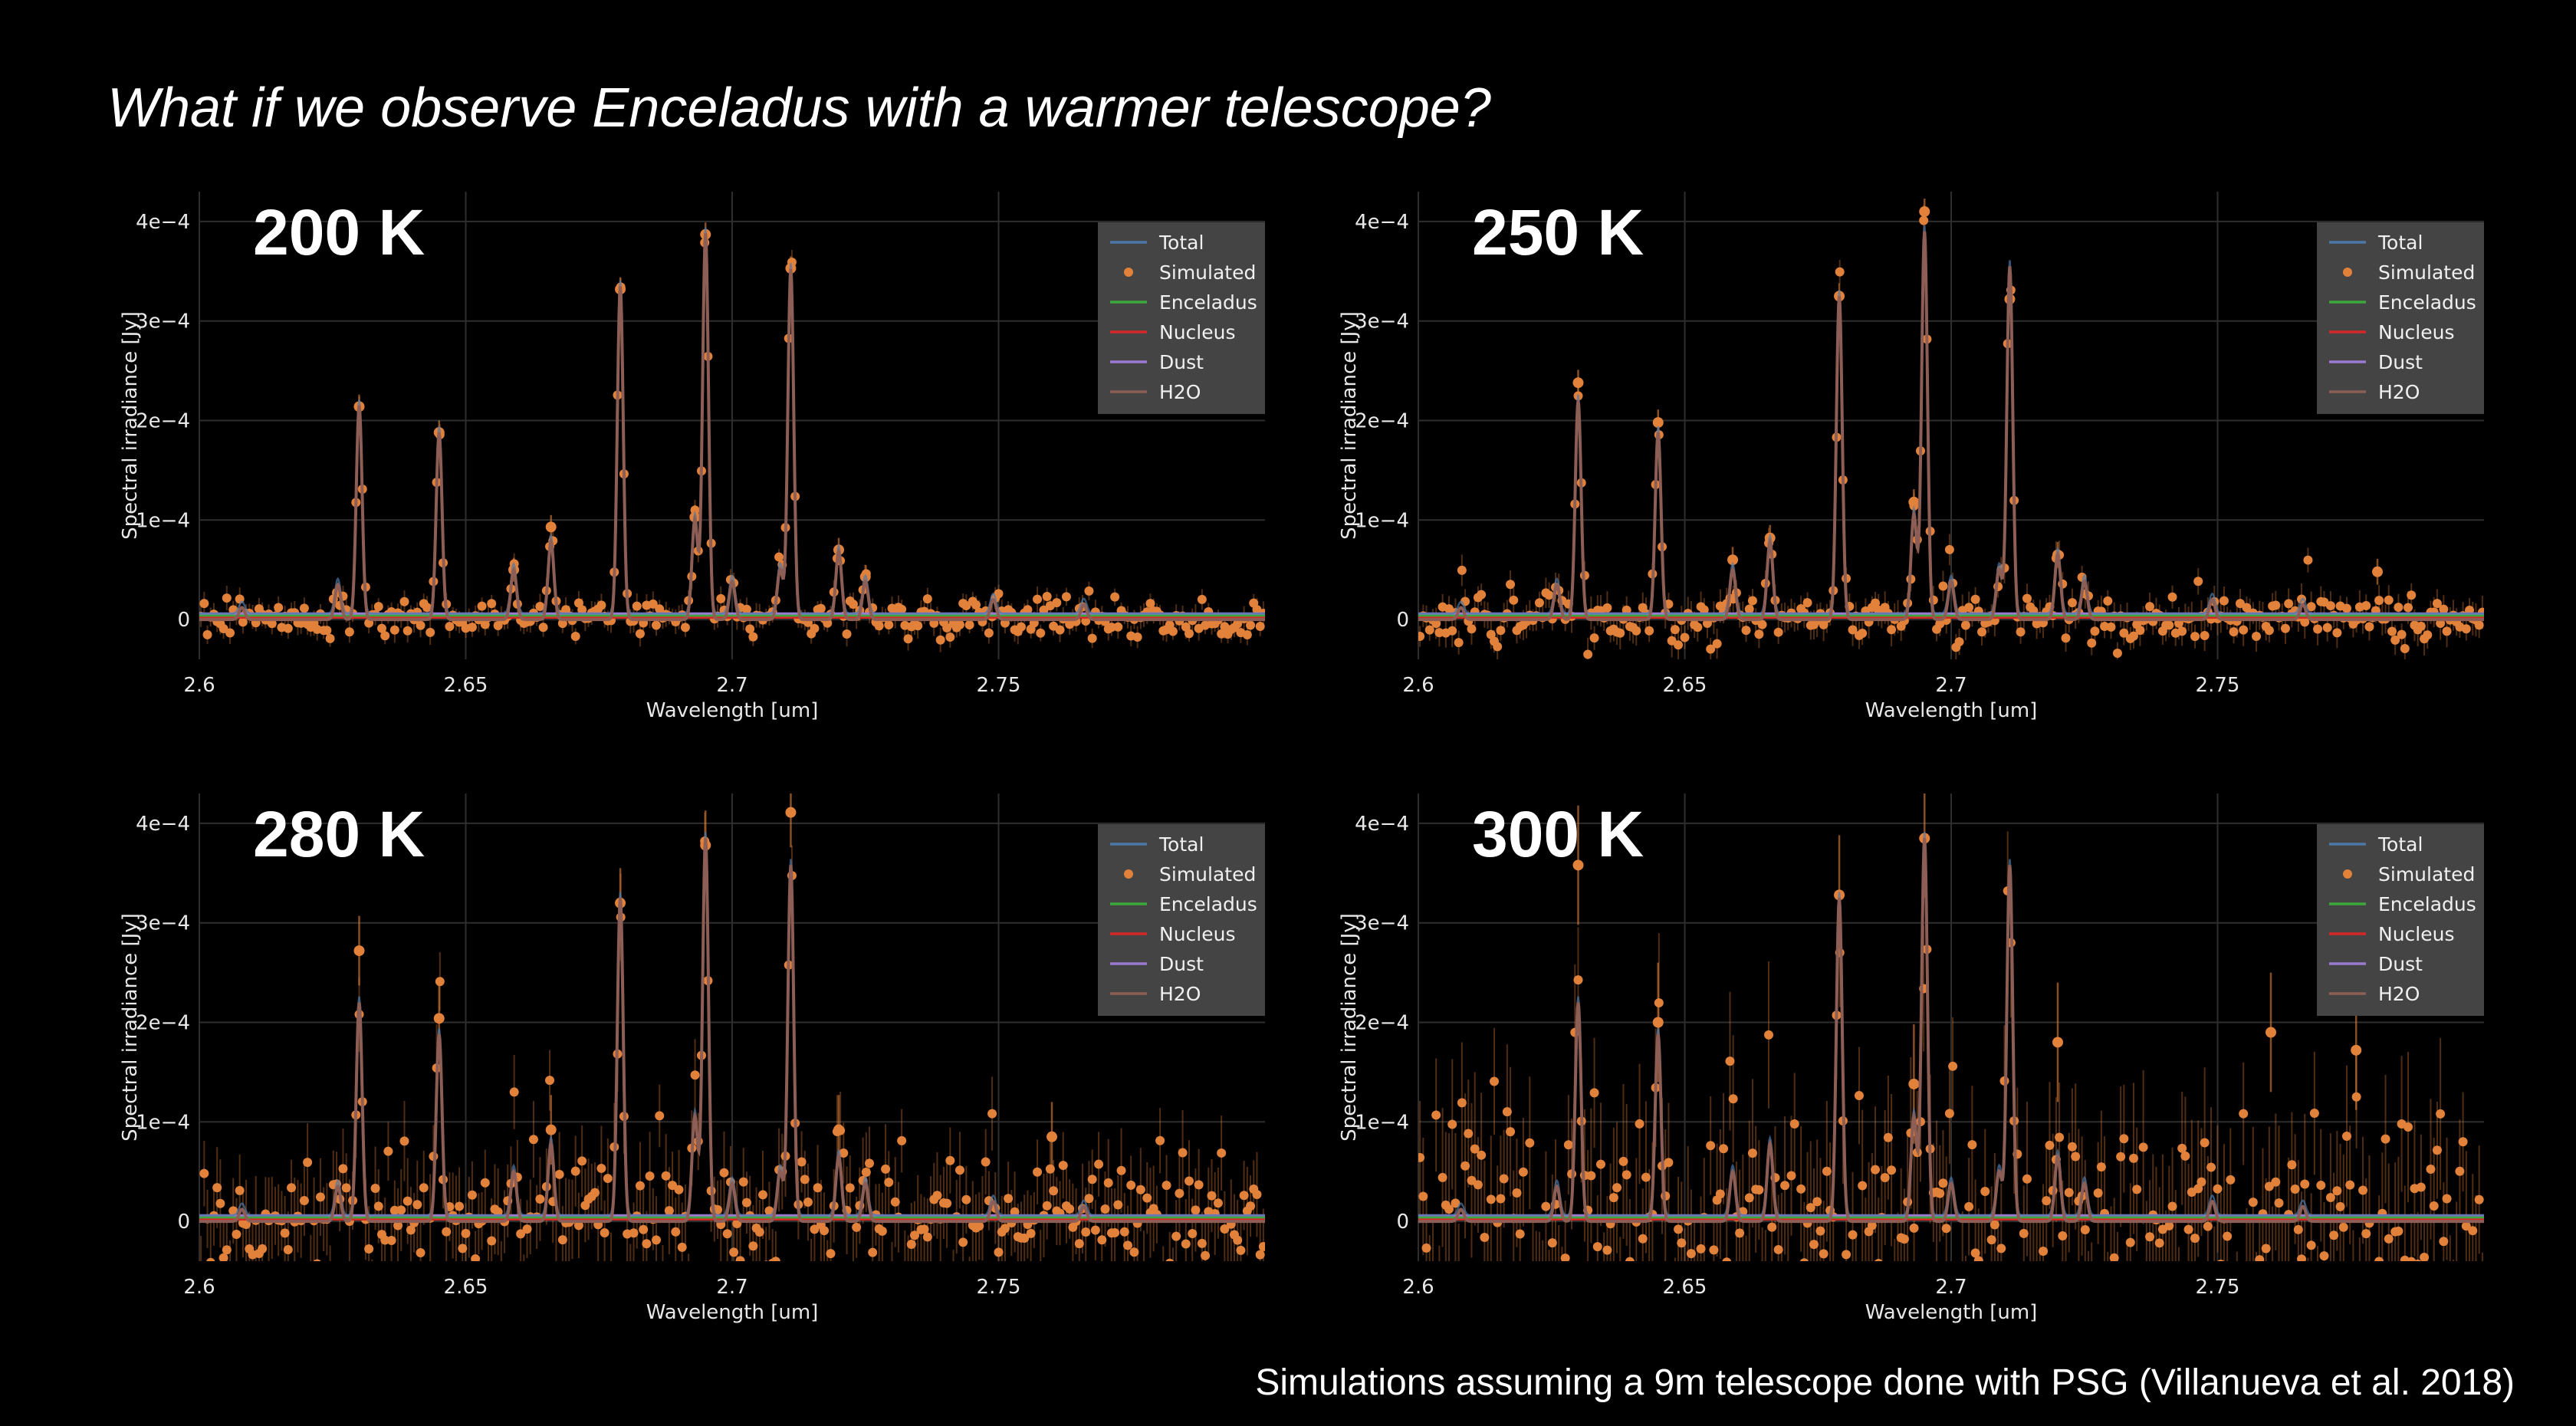 The width and height of the screenshot is (2576, 1426). Describe the element at coordinates (2427, 904) in the screenshot. I see `legend-label-enceladus: Enceladus` at that location.